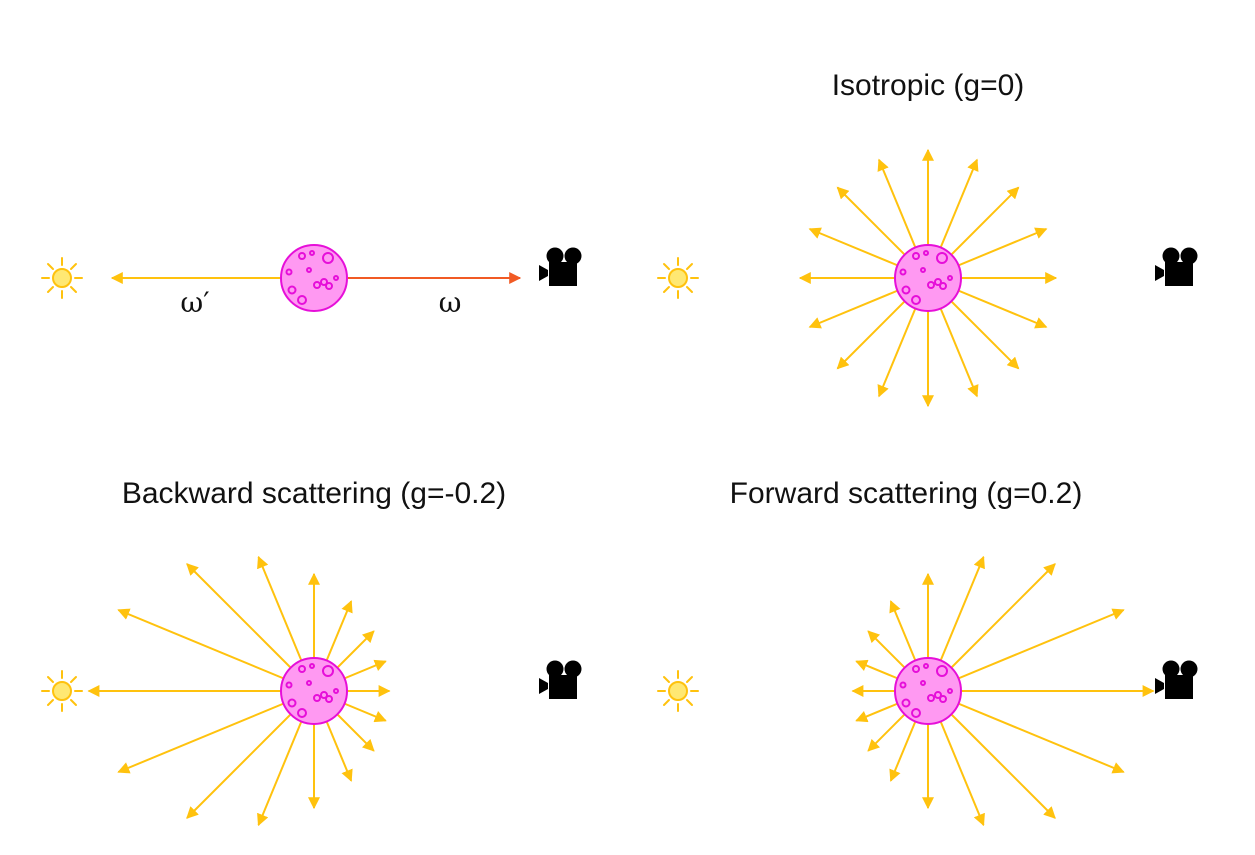  What do you see at coordinates (906, 493) in the screenshot?
I see `panel-title: Forward scattering (g=0.2)` at bounding box center [906, 493].